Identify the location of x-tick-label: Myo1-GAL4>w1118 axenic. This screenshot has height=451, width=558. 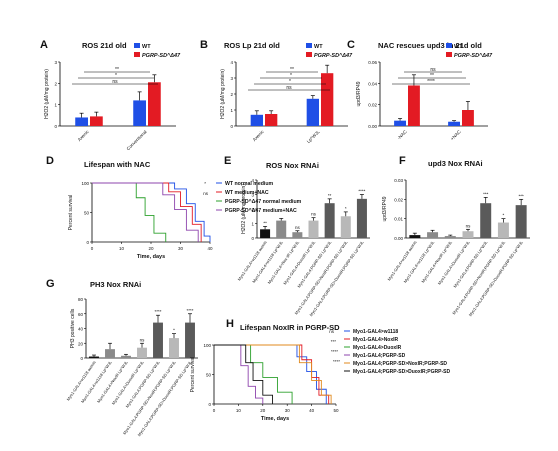
(80, 381).